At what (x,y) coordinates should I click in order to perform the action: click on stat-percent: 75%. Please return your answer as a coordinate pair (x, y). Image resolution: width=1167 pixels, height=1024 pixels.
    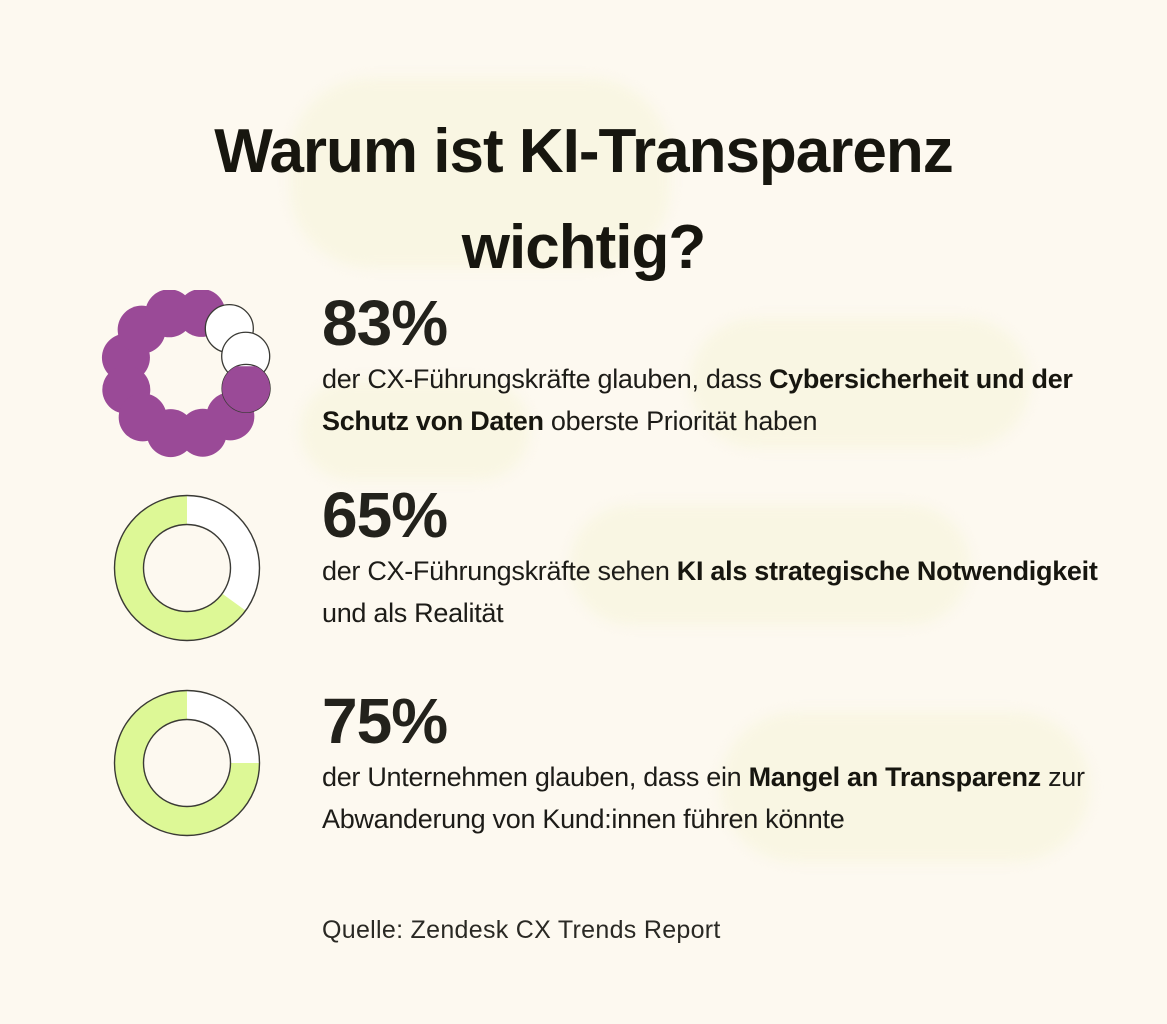
    Looking at the image, I should click on (385, 721).